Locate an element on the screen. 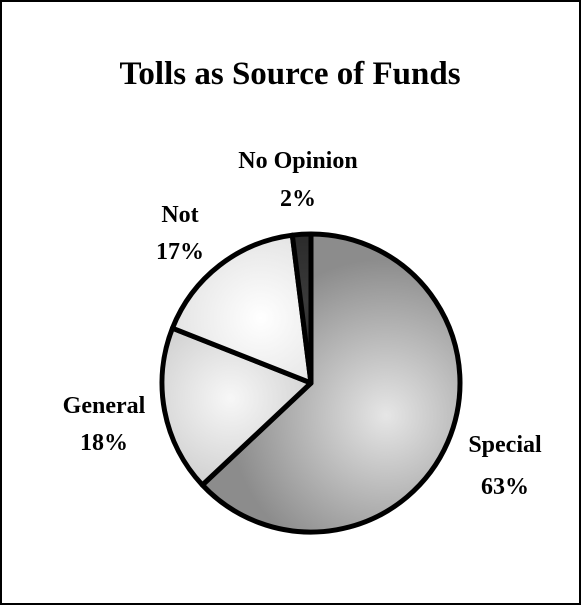 The image size is (581, 605). slice-value-general: 18% is located at coordinates (104, 443).